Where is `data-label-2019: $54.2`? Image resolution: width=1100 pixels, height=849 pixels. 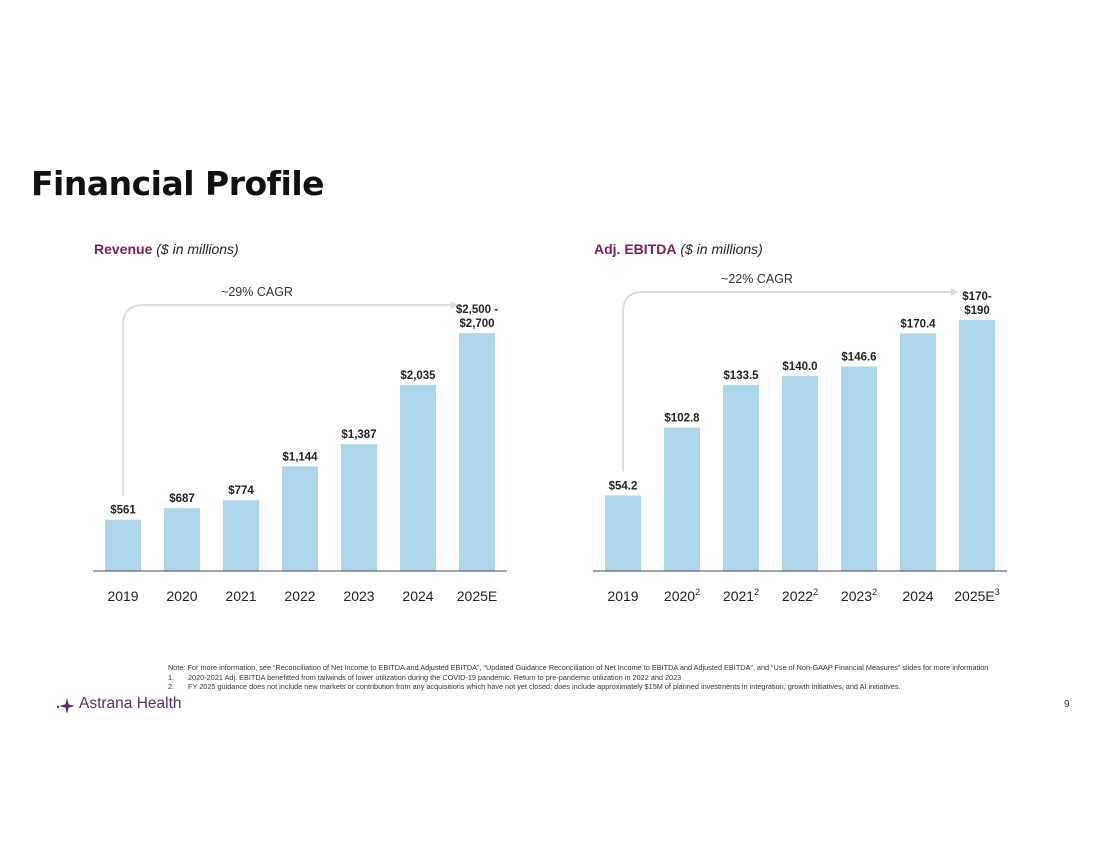
data-label-2019: $54.2 is located at coordinates (623, 486).